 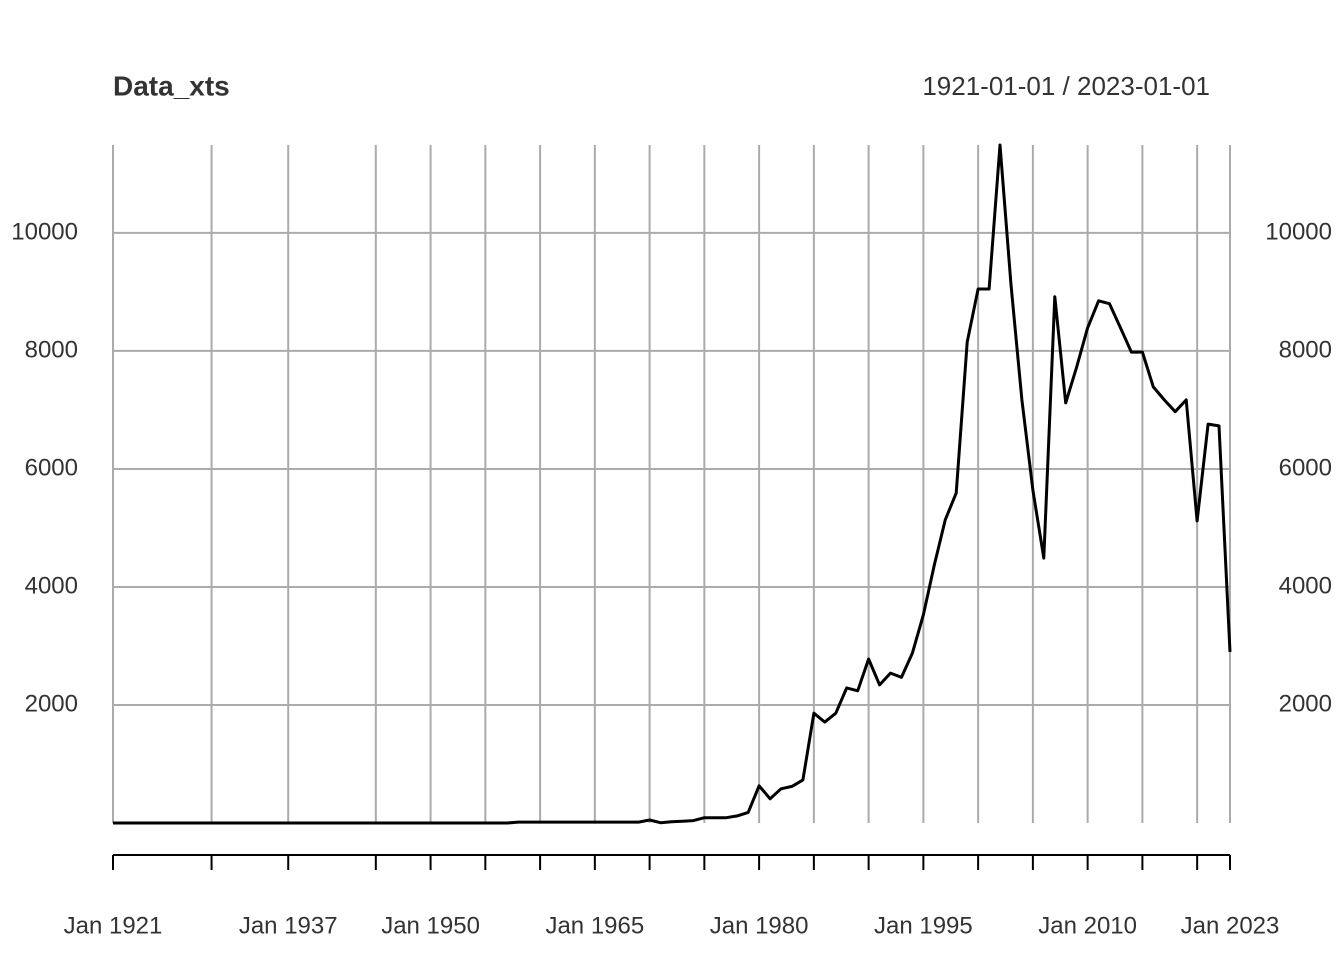 I want to click on x-tick-label: Jan 1921, so click(x=113, y=925).